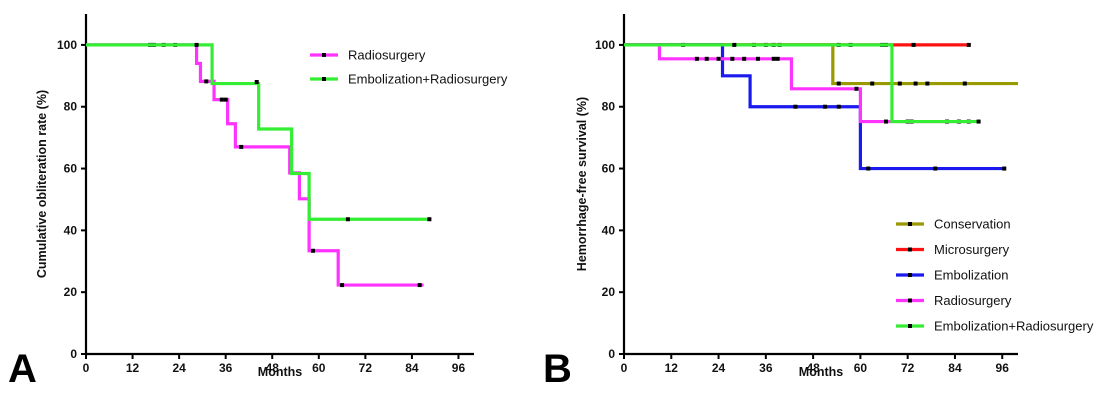  What do you see at coordinates (319, 368) in the screenshot?
I see `panel-a-x-tick-label: 60` at bounding box center [319, 368].